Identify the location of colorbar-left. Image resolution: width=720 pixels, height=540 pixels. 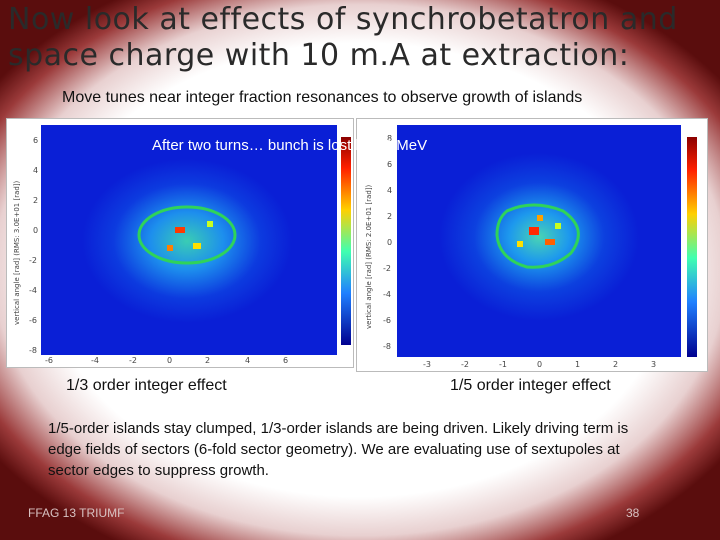
(346, 241).